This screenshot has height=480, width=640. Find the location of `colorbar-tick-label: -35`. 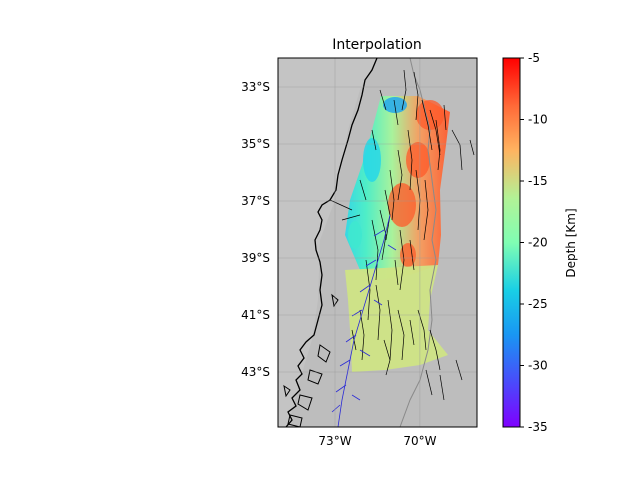

colorbar-tick-label: -35 is located at coordinates (538, 427).